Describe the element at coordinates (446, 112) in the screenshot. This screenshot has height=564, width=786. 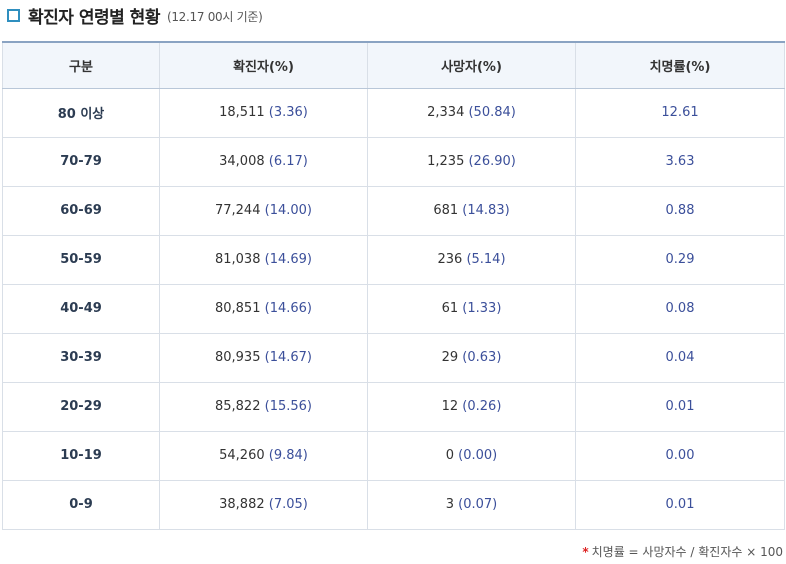
I see `deaths-count: 2,334` at that location.